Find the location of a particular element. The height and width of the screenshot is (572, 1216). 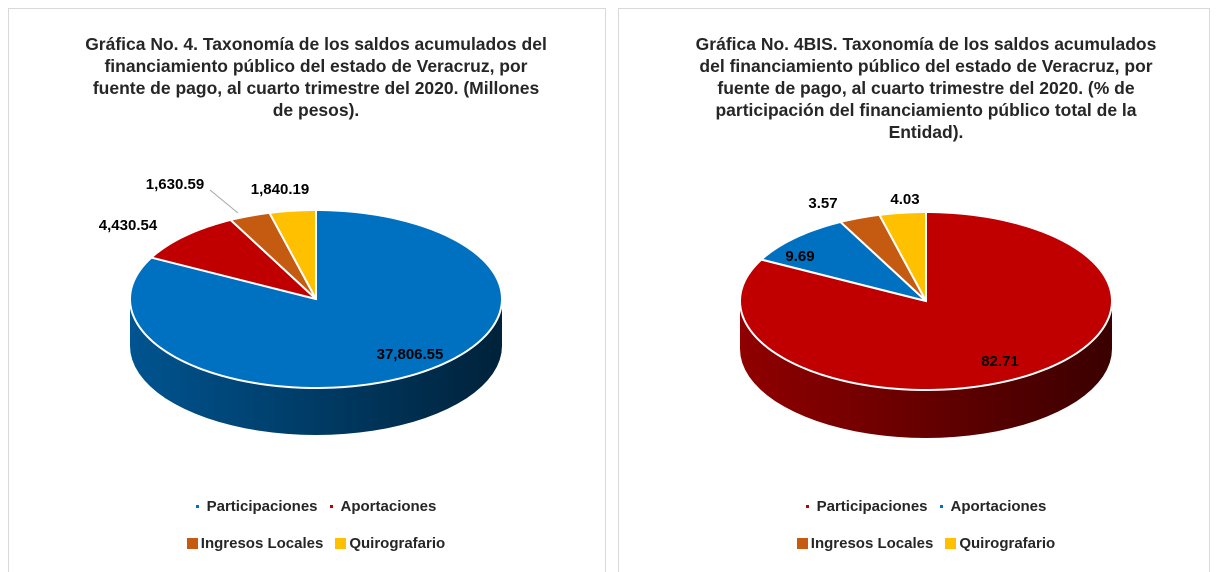

data-label: 4,430.54 is located at coordinates (128, 225).